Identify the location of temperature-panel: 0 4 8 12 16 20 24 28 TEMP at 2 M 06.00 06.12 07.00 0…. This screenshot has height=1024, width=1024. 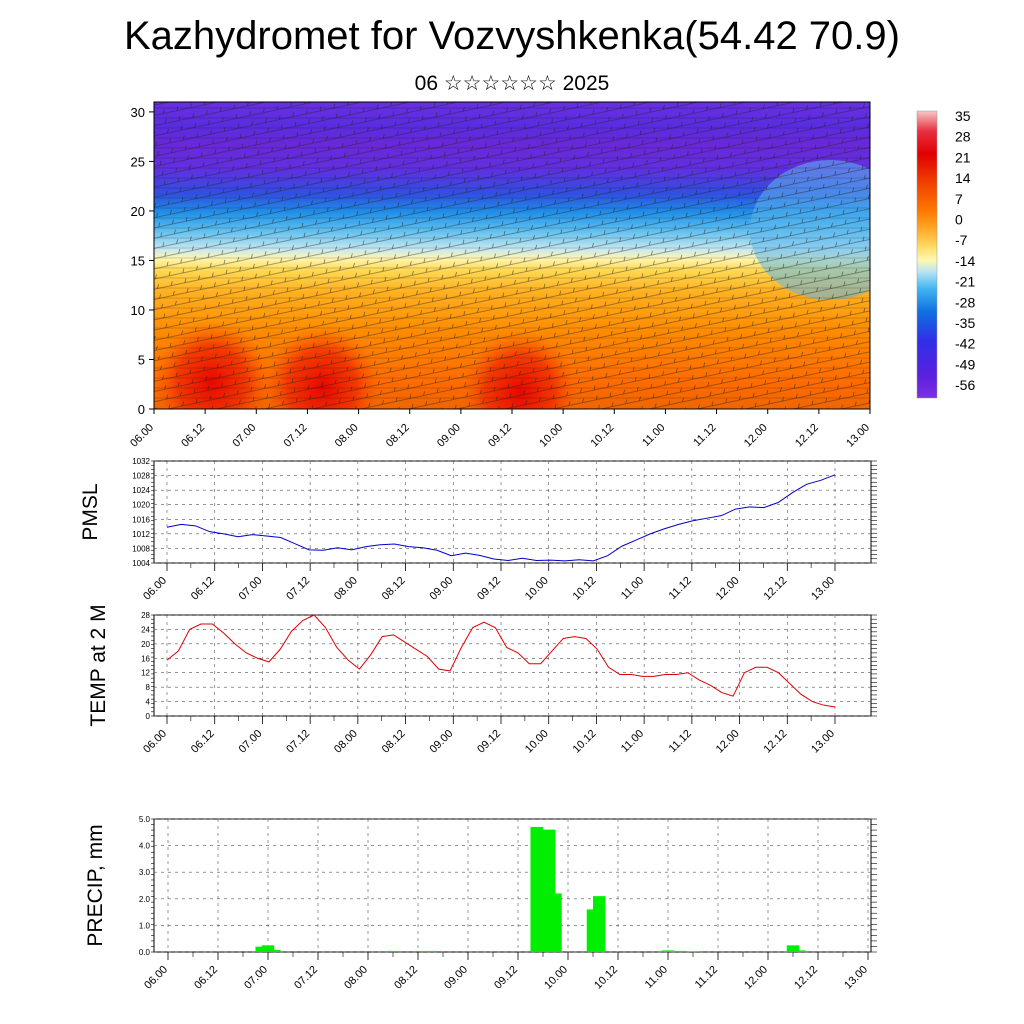
(482, 680).